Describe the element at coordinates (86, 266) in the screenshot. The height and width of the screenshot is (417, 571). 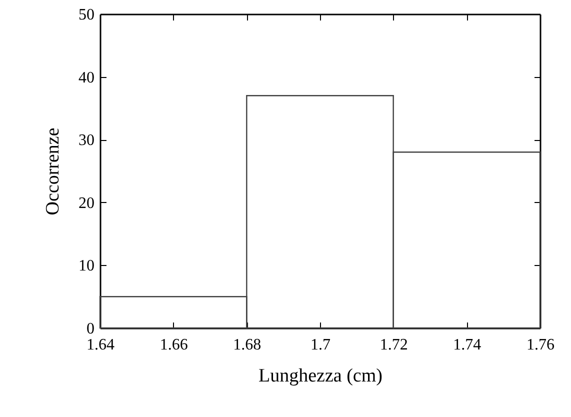
I see `y-tick-label: 10` at that location.